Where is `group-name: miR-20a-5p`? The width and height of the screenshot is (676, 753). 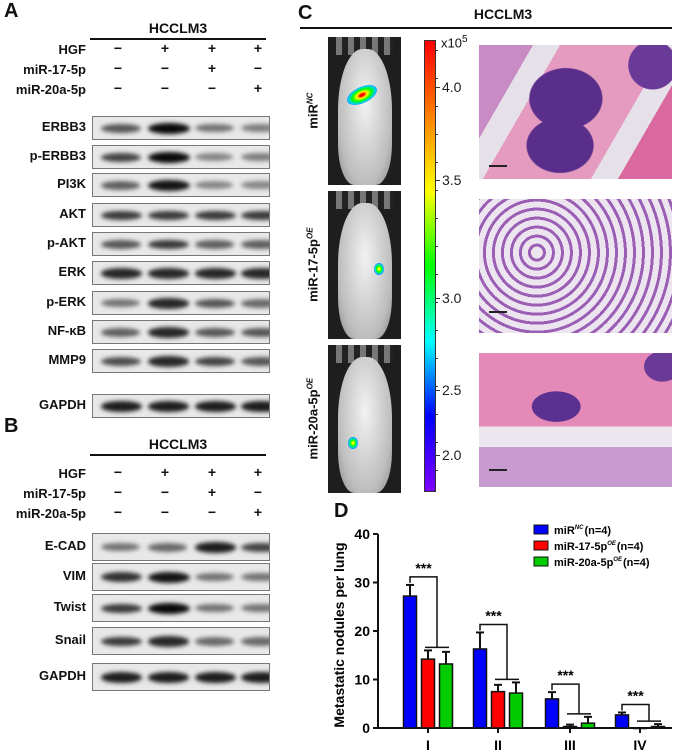 group-name: miR-20a-5p is located at coordinates (313, 424).